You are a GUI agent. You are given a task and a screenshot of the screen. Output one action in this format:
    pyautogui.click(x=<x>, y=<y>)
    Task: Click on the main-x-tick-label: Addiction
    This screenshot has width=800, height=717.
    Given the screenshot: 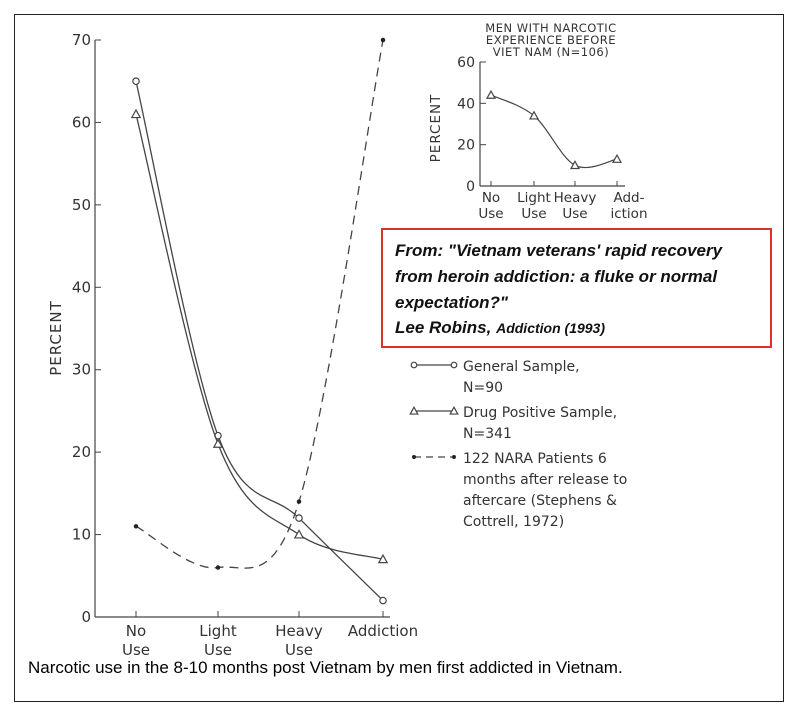 What is the action you would take?
    pyautogui.click(x=383, y=631)
    